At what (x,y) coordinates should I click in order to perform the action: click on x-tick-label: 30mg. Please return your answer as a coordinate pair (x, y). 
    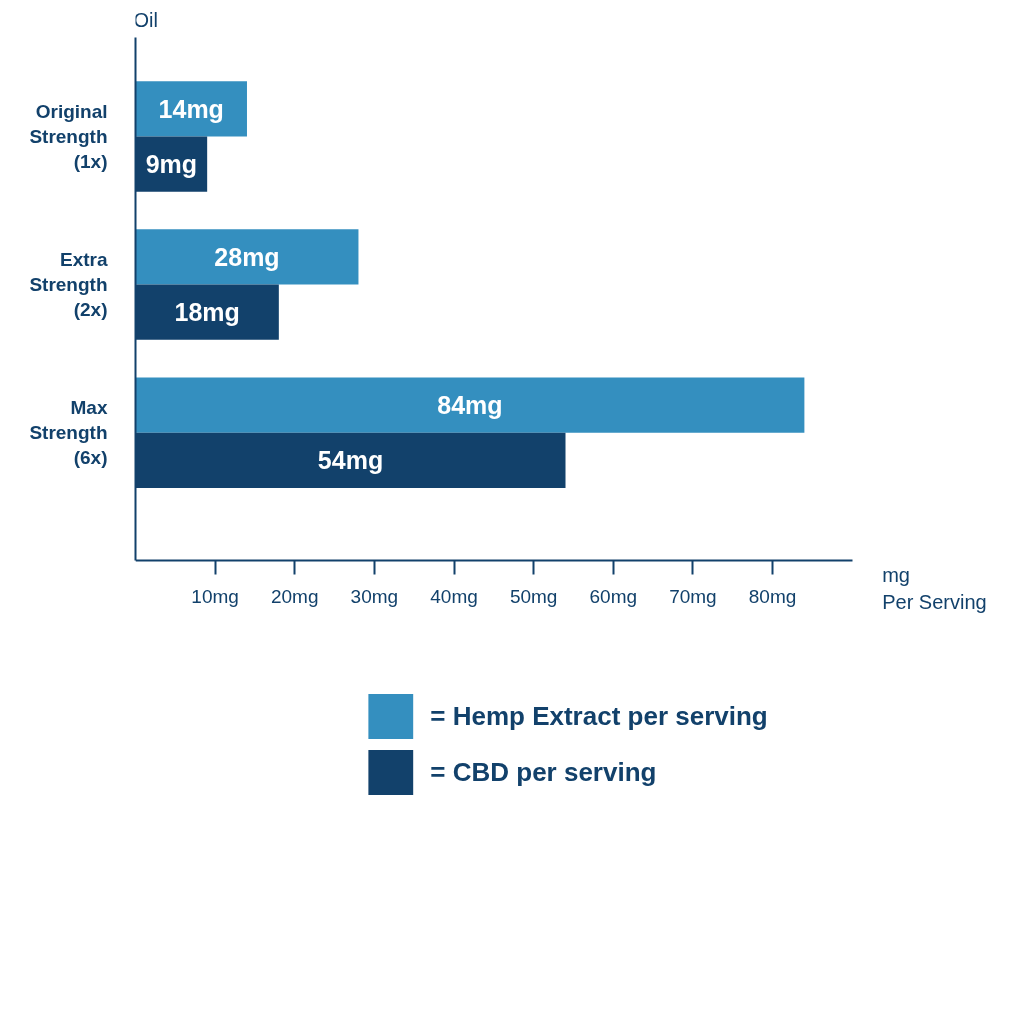
    Looking at the image, I should click on (374, 597).